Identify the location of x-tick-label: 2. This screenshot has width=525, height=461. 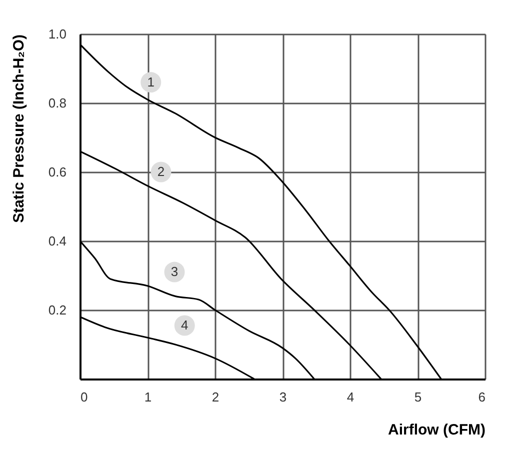
(216, 397).